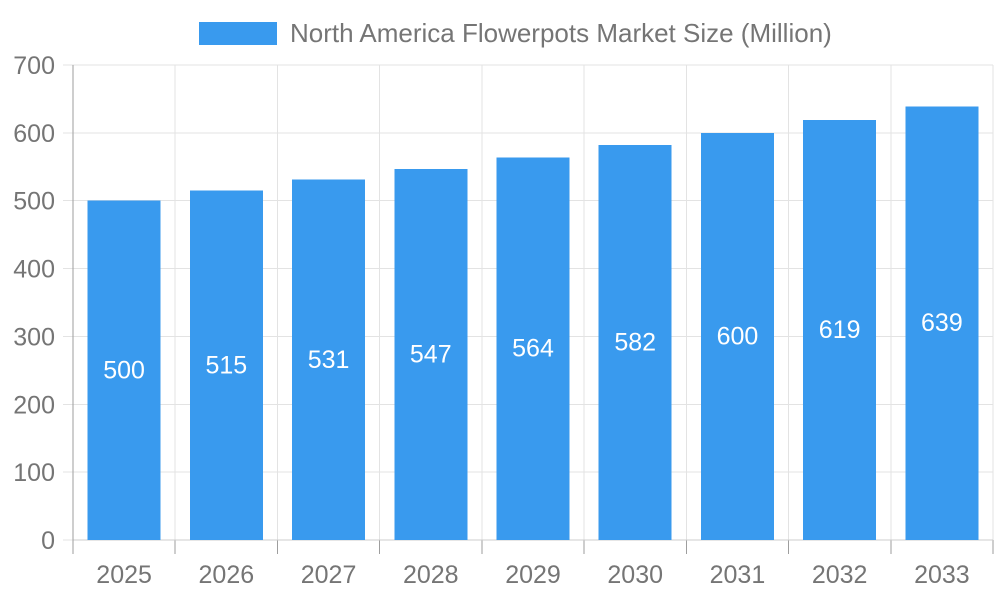 Image resolution: width=1000 pixels, height=600 pixels. Describe the element at coordinates (840, 575) in the screenshot. I see `x-tick-label: 2032` at that location.